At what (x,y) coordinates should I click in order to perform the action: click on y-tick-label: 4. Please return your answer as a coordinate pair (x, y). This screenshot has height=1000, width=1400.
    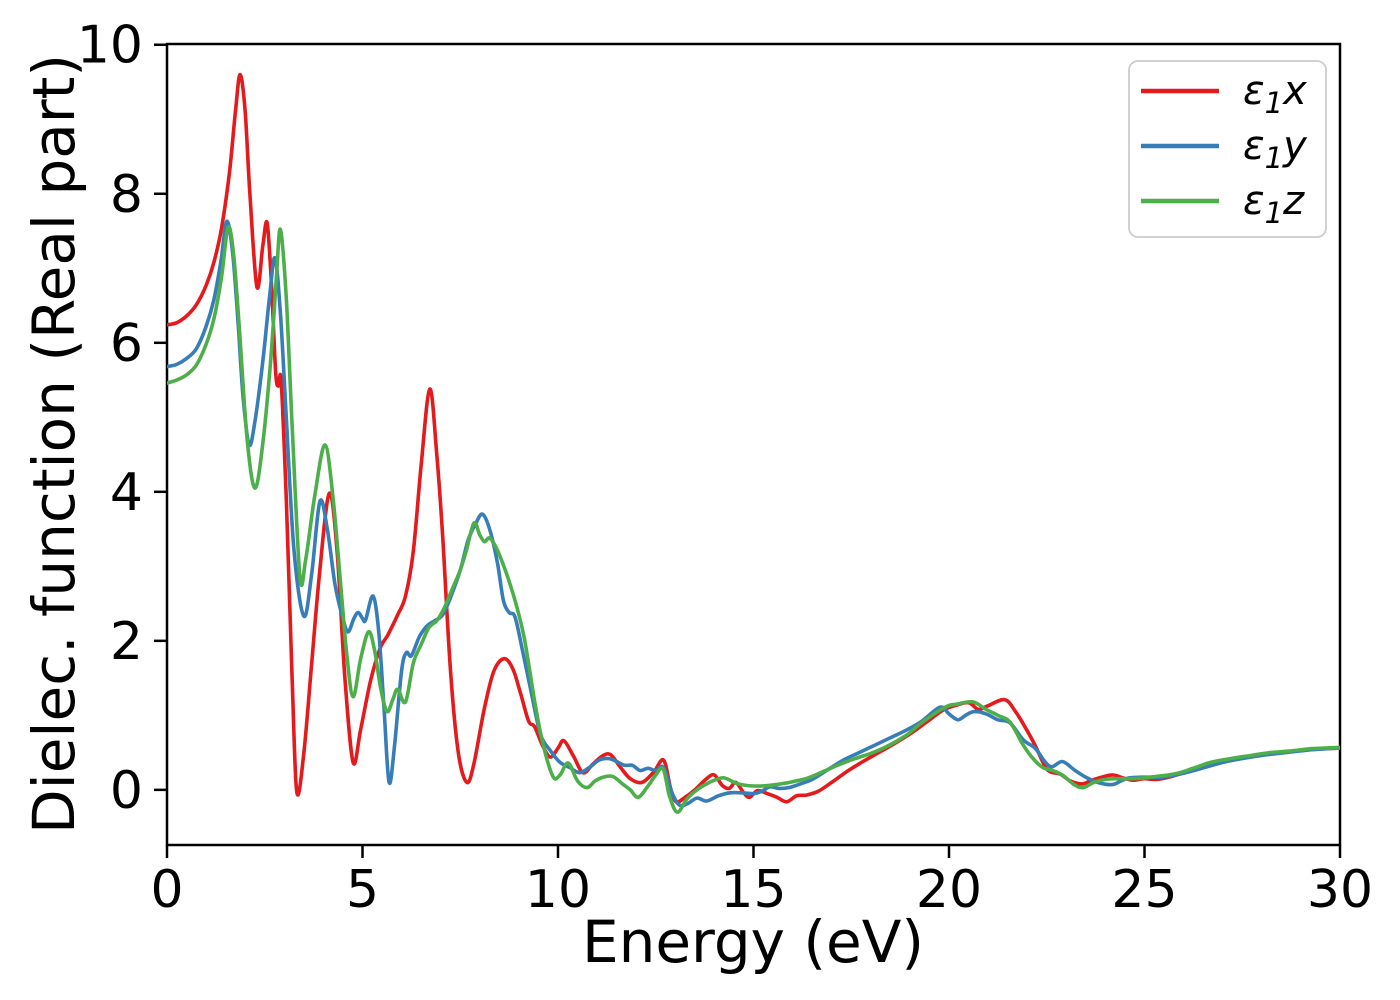
    Looking at the image, I should click on (126, 493).